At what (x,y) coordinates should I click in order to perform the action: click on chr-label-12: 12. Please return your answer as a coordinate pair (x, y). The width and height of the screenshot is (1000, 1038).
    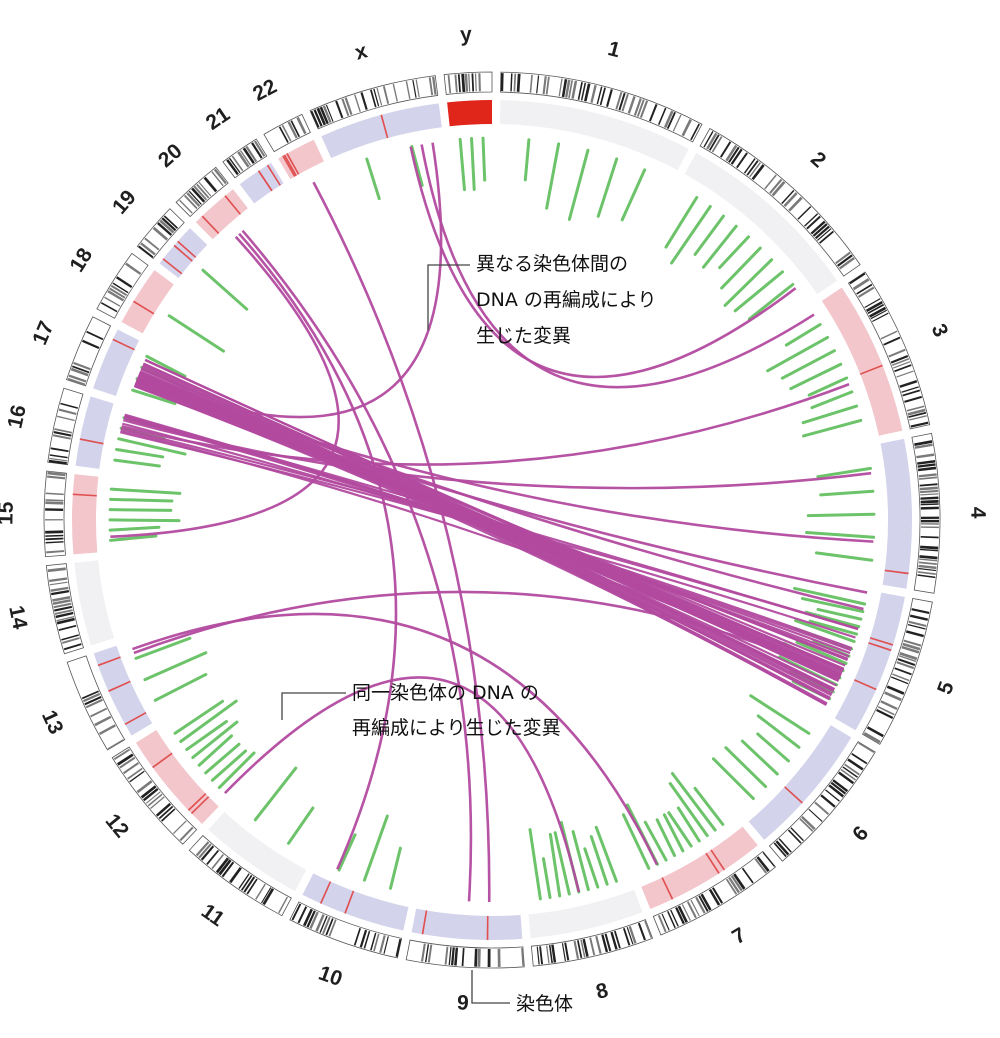
    Looking at the image, I should click on (117, 826).